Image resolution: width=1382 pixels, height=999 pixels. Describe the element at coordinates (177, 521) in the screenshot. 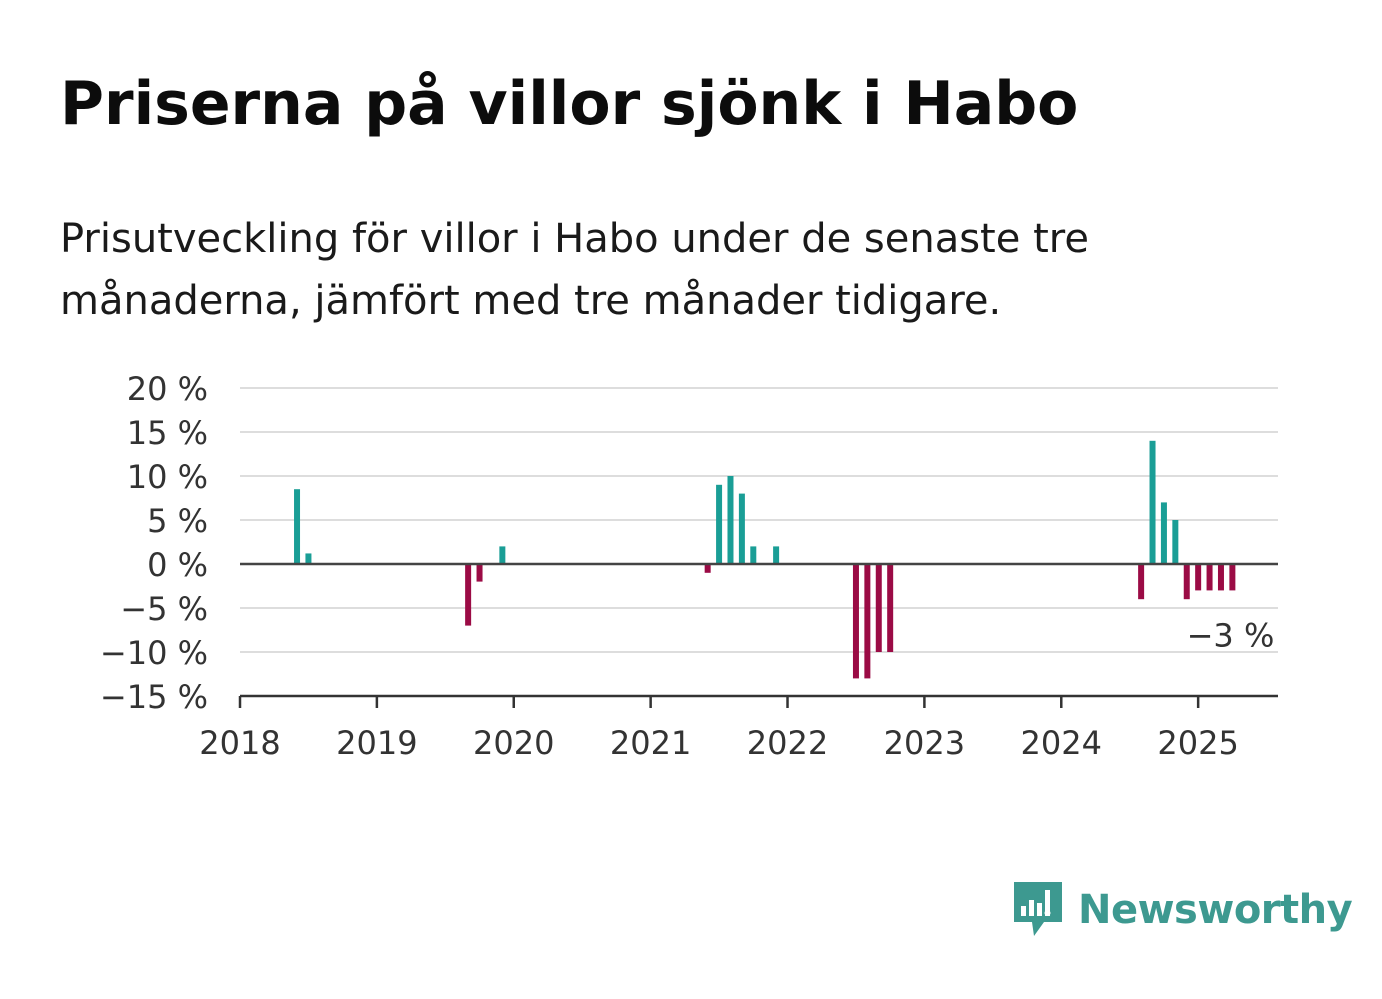

I see `y-tick-label: 5 %` at that location.